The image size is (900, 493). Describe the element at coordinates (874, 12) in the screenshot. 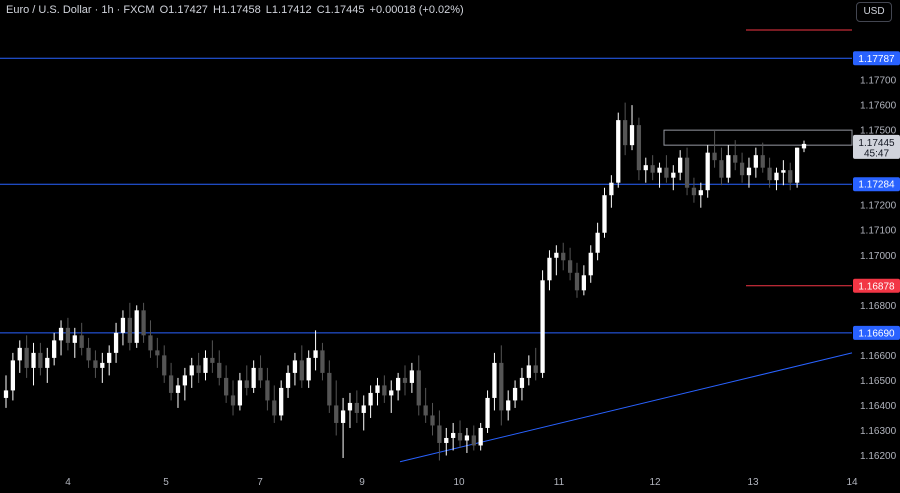

I see `currency-selector: USD` at that location.